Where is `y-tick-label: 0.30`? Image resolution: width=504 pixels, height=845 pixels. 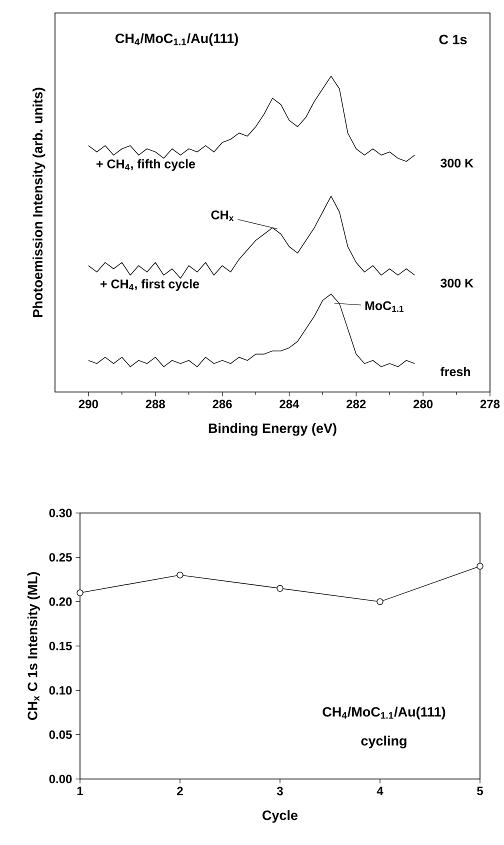
y-tick-label: 0.30 is located at coordinates (60, 513).